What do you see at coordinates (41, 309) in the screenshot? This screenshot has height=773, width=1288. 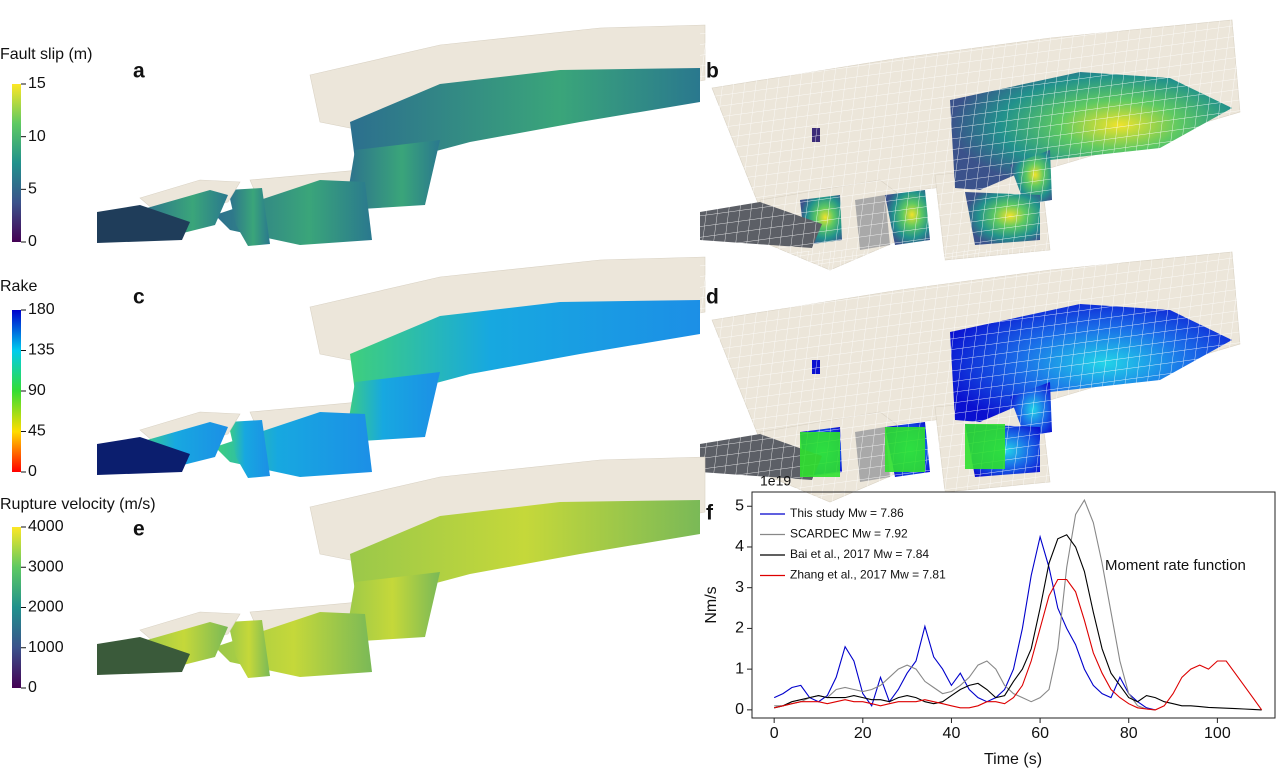 I see `colorbar-tick-label: 180` at bounding box center [41, 309].